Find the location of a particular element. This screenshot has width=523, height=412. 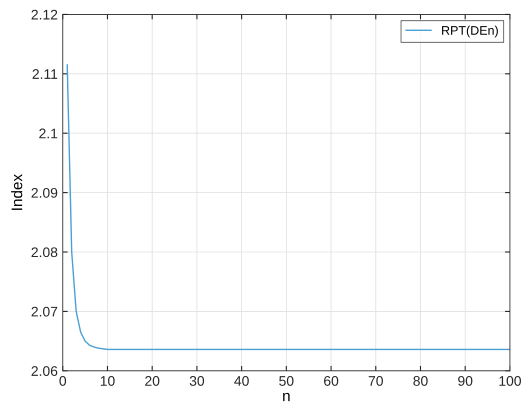

y-tick-label: 2.09 is located at coordinates (45, 193).